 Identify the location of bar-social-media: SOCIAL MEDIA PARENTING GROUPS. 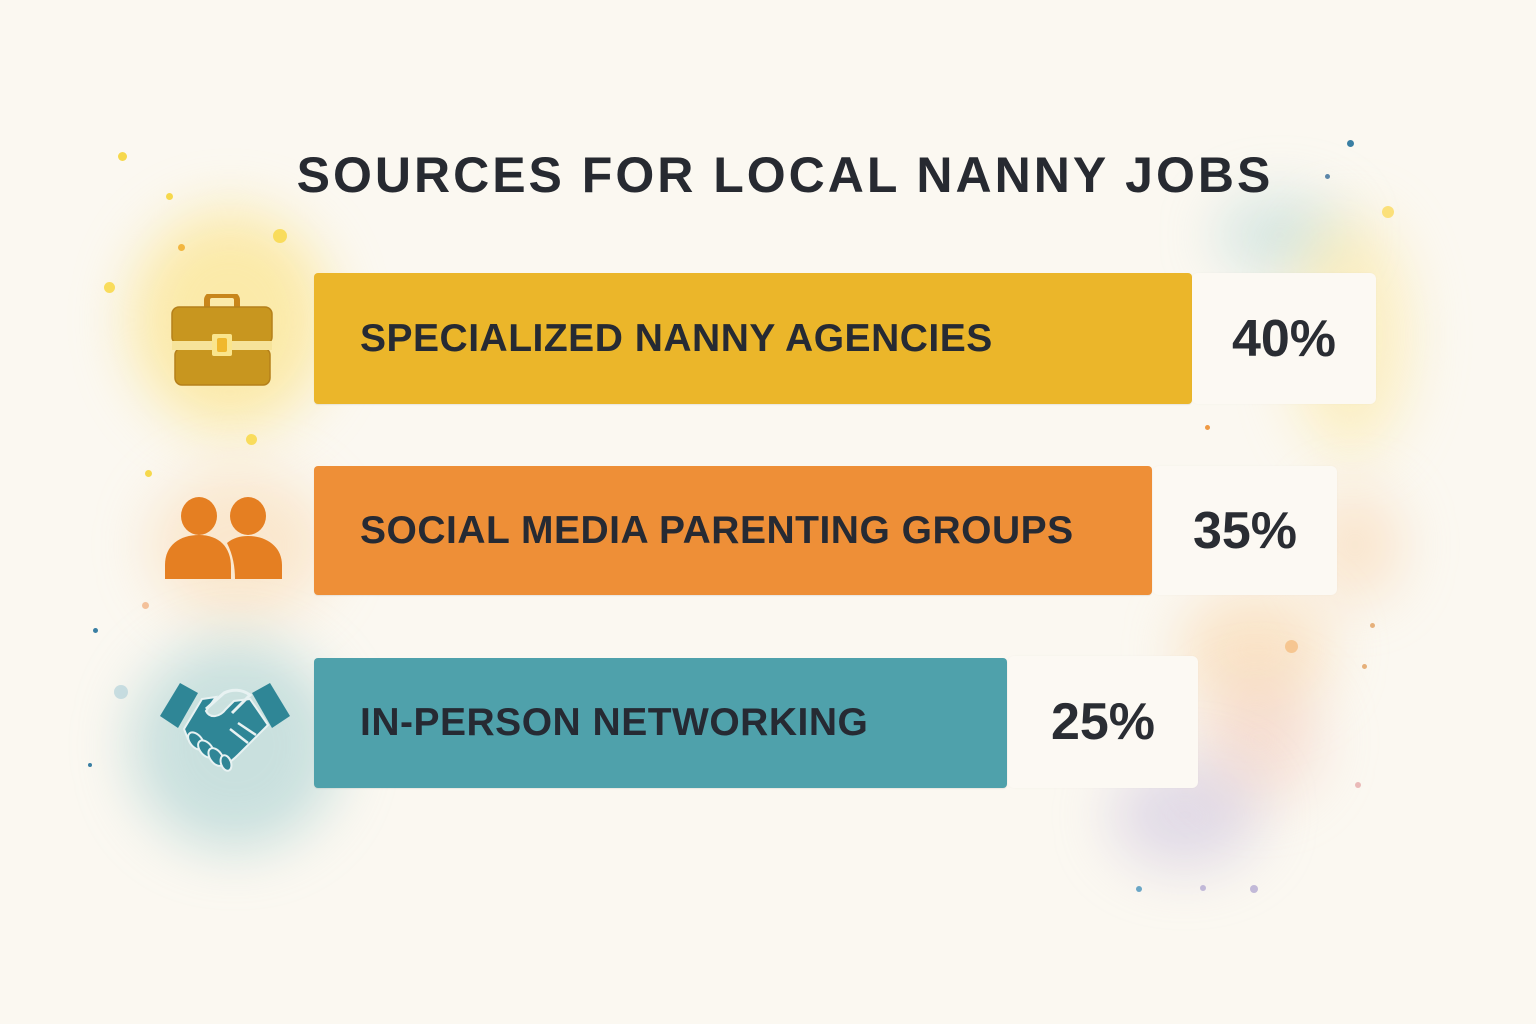
(733, 530).